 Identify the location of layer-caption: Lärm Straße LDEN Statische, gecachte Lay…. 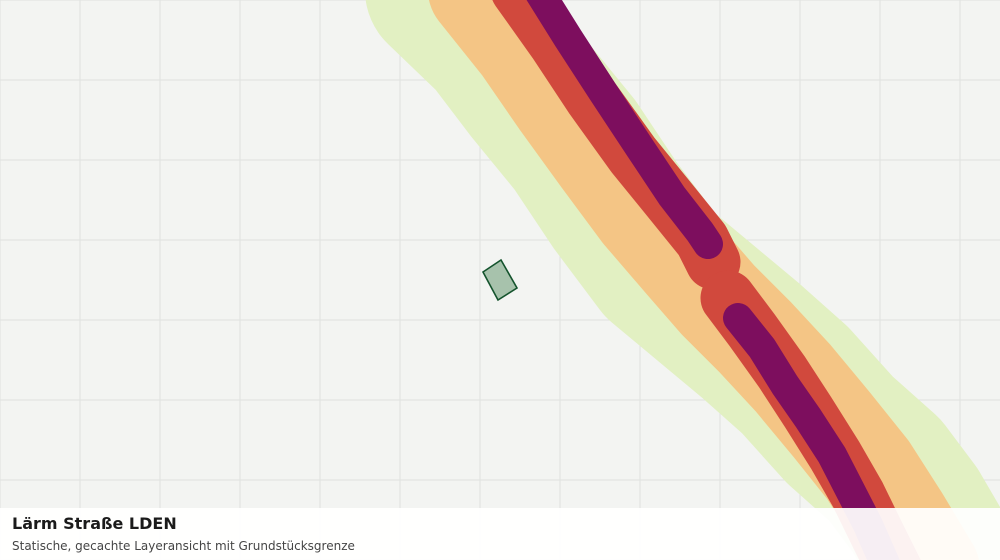
(500, 534).